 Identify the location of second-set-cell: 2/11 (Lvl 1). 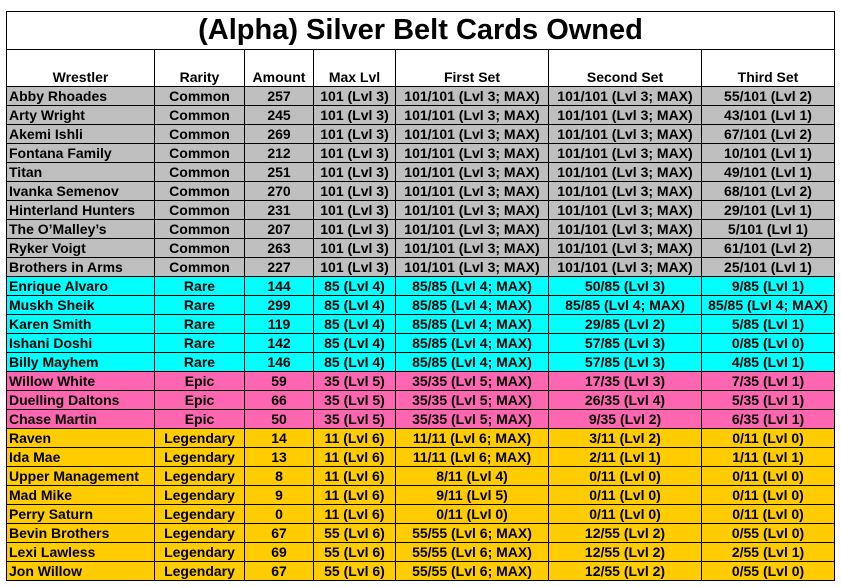
(625, 457).